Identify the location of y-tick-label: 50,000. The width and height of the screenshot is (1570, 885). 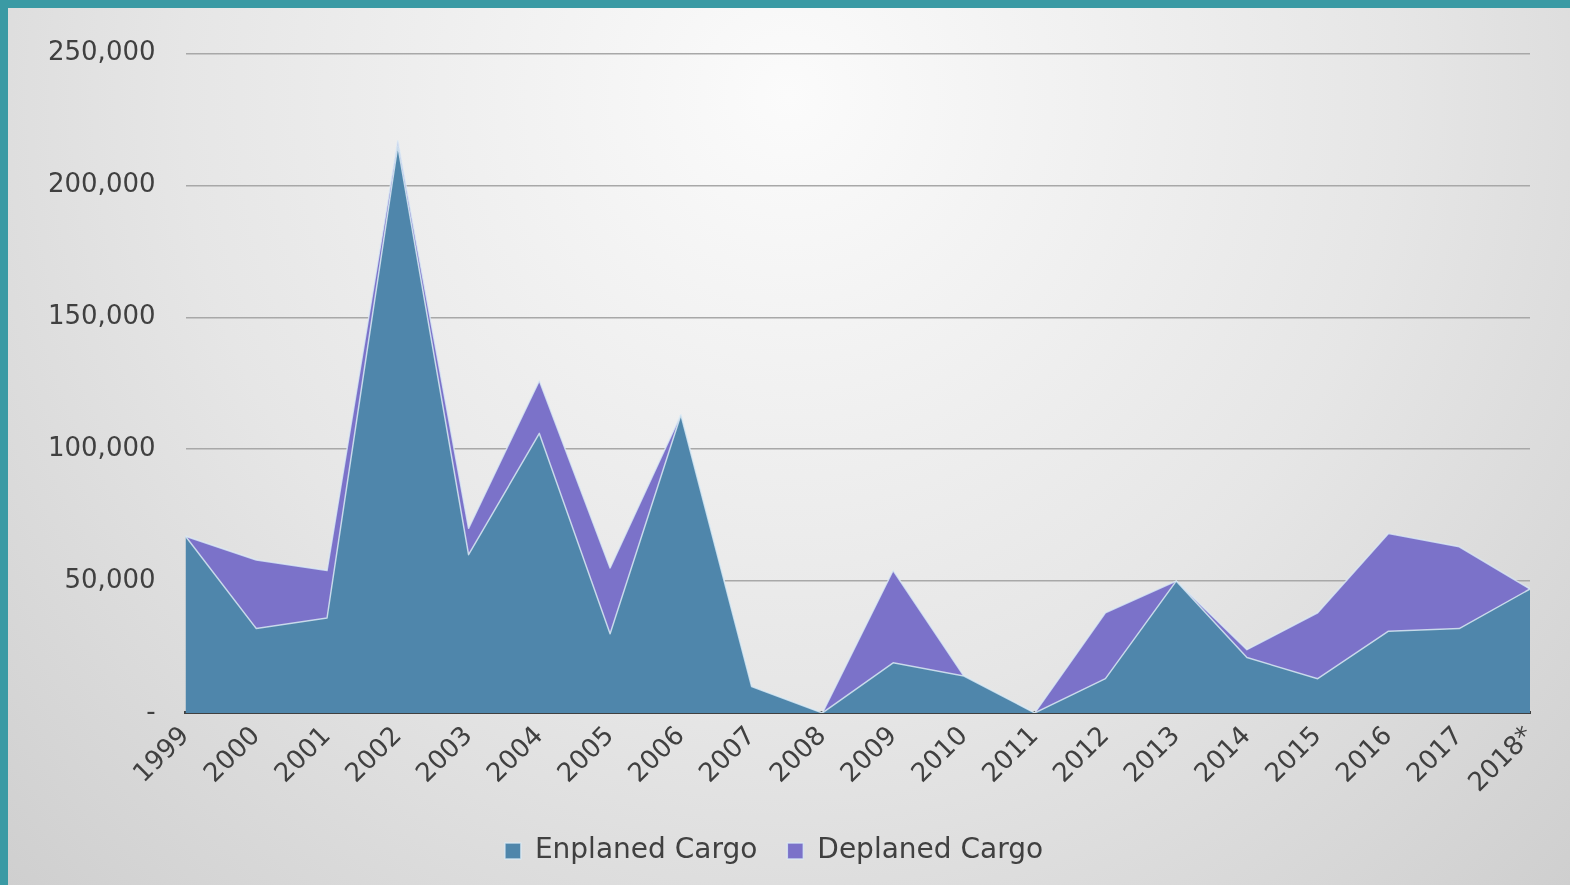
(110, 578).